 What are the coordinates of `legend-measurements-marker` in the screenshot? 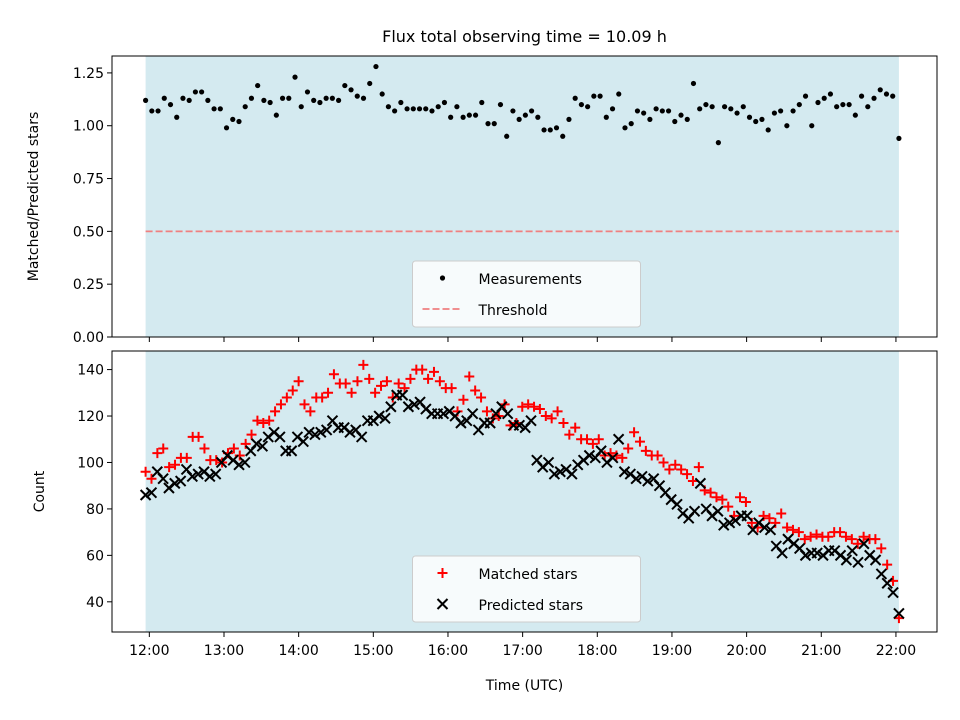 It's located at (442, 278).